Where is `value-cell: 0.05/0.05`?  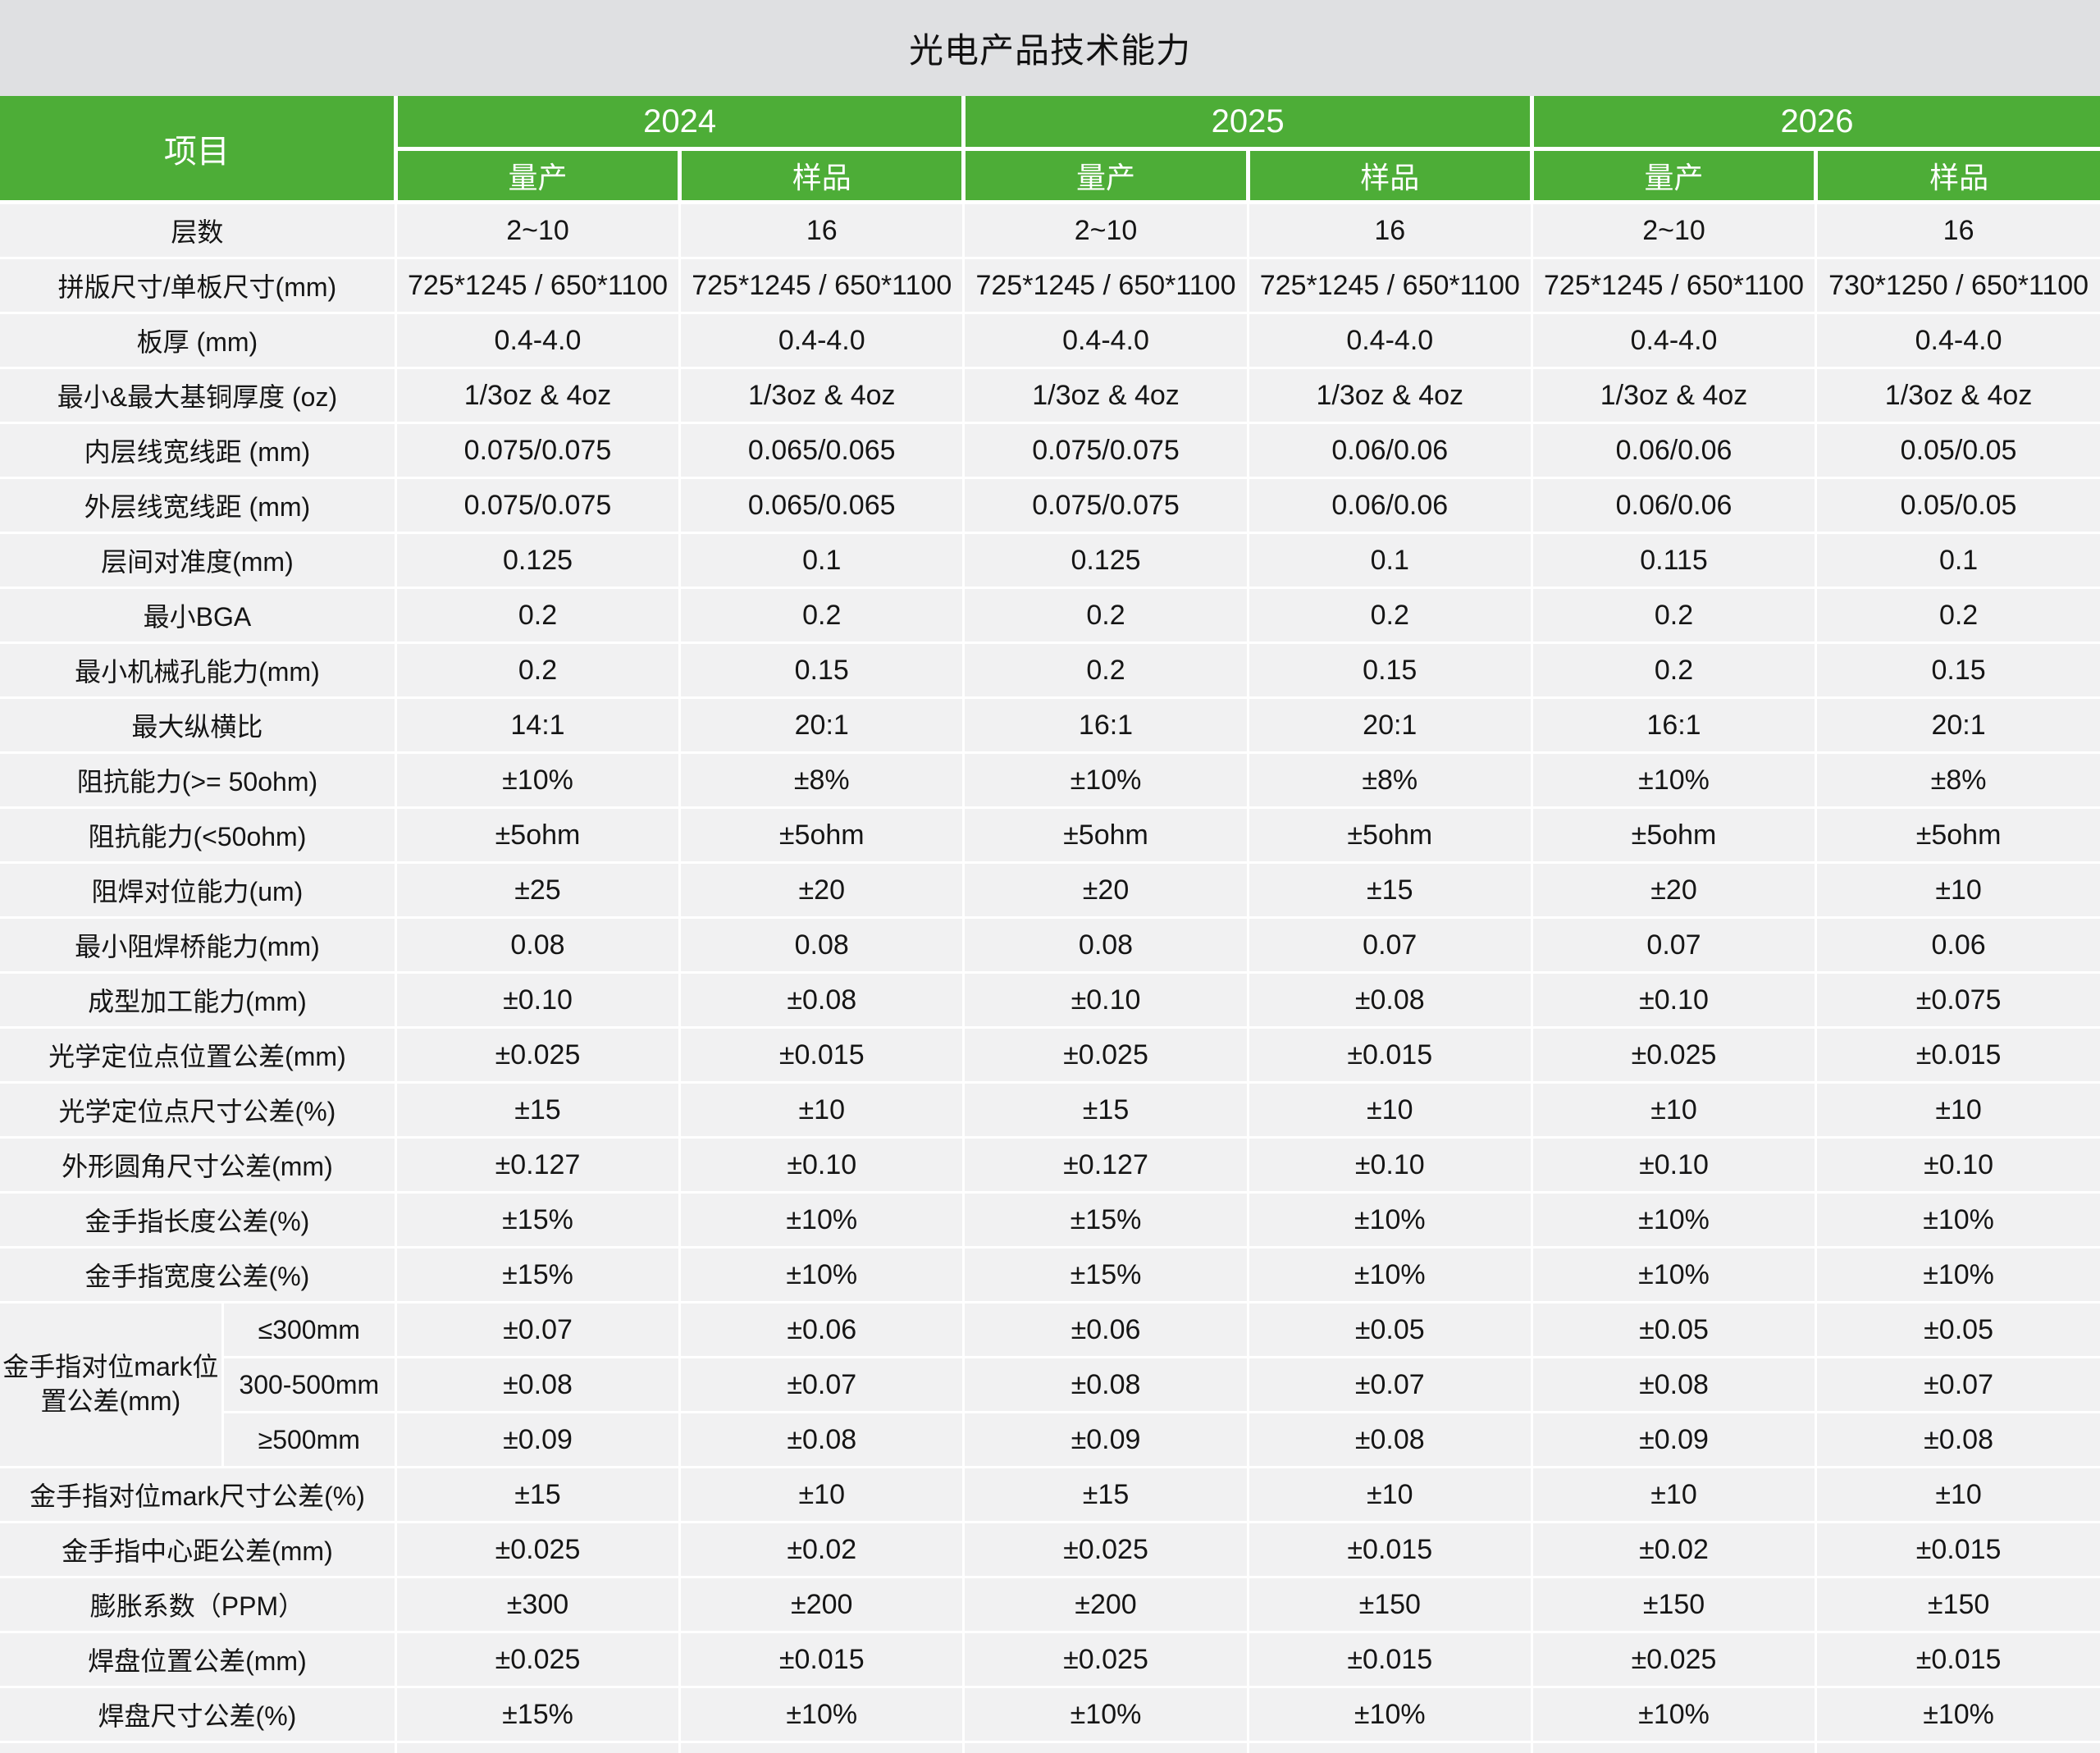 value-cell: 0.05/0.05 is located at coordinates (1958, 505).